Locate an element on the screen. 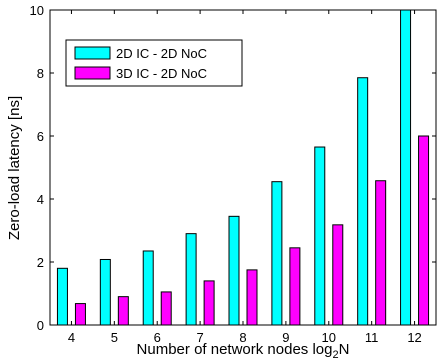 Image resolution: width=443 pixels, height=362 pixels. x-tick-label: 10 is located at coordinates (329, 337).